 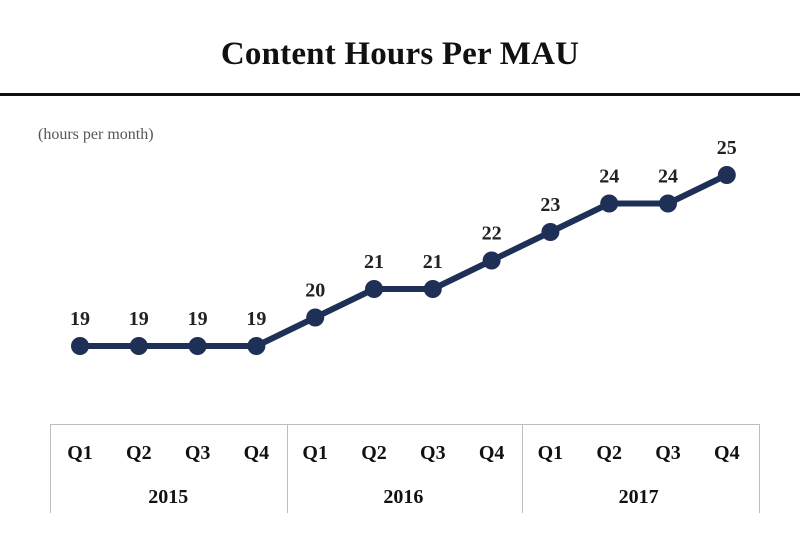 What do you see at coordinates (403, 497) in the screenshot?
I see `year-label: 2016` at bounding box center [403, 497].